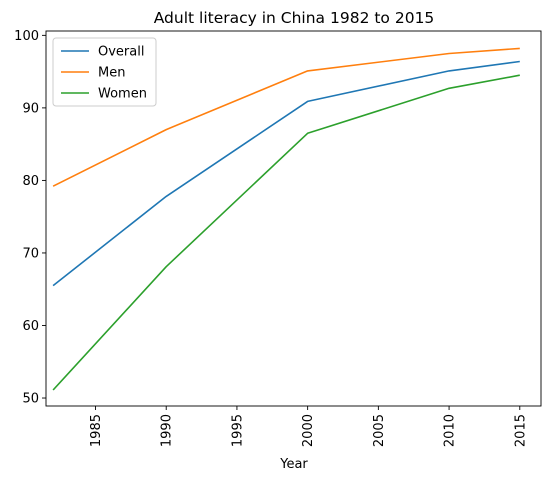 The height and width of the screenshot is (481, 552). I want to click on y-tick-label: 80, so click(30, 181).